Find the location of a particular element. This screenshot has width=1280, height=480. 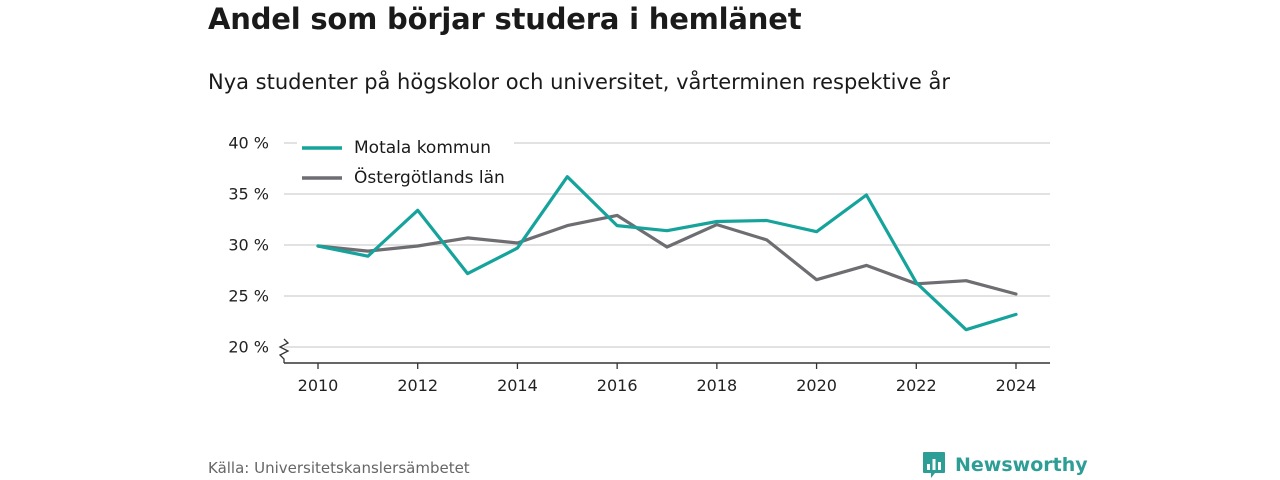

brand-name: Newsworthy is located at coordinates (1021, 465).